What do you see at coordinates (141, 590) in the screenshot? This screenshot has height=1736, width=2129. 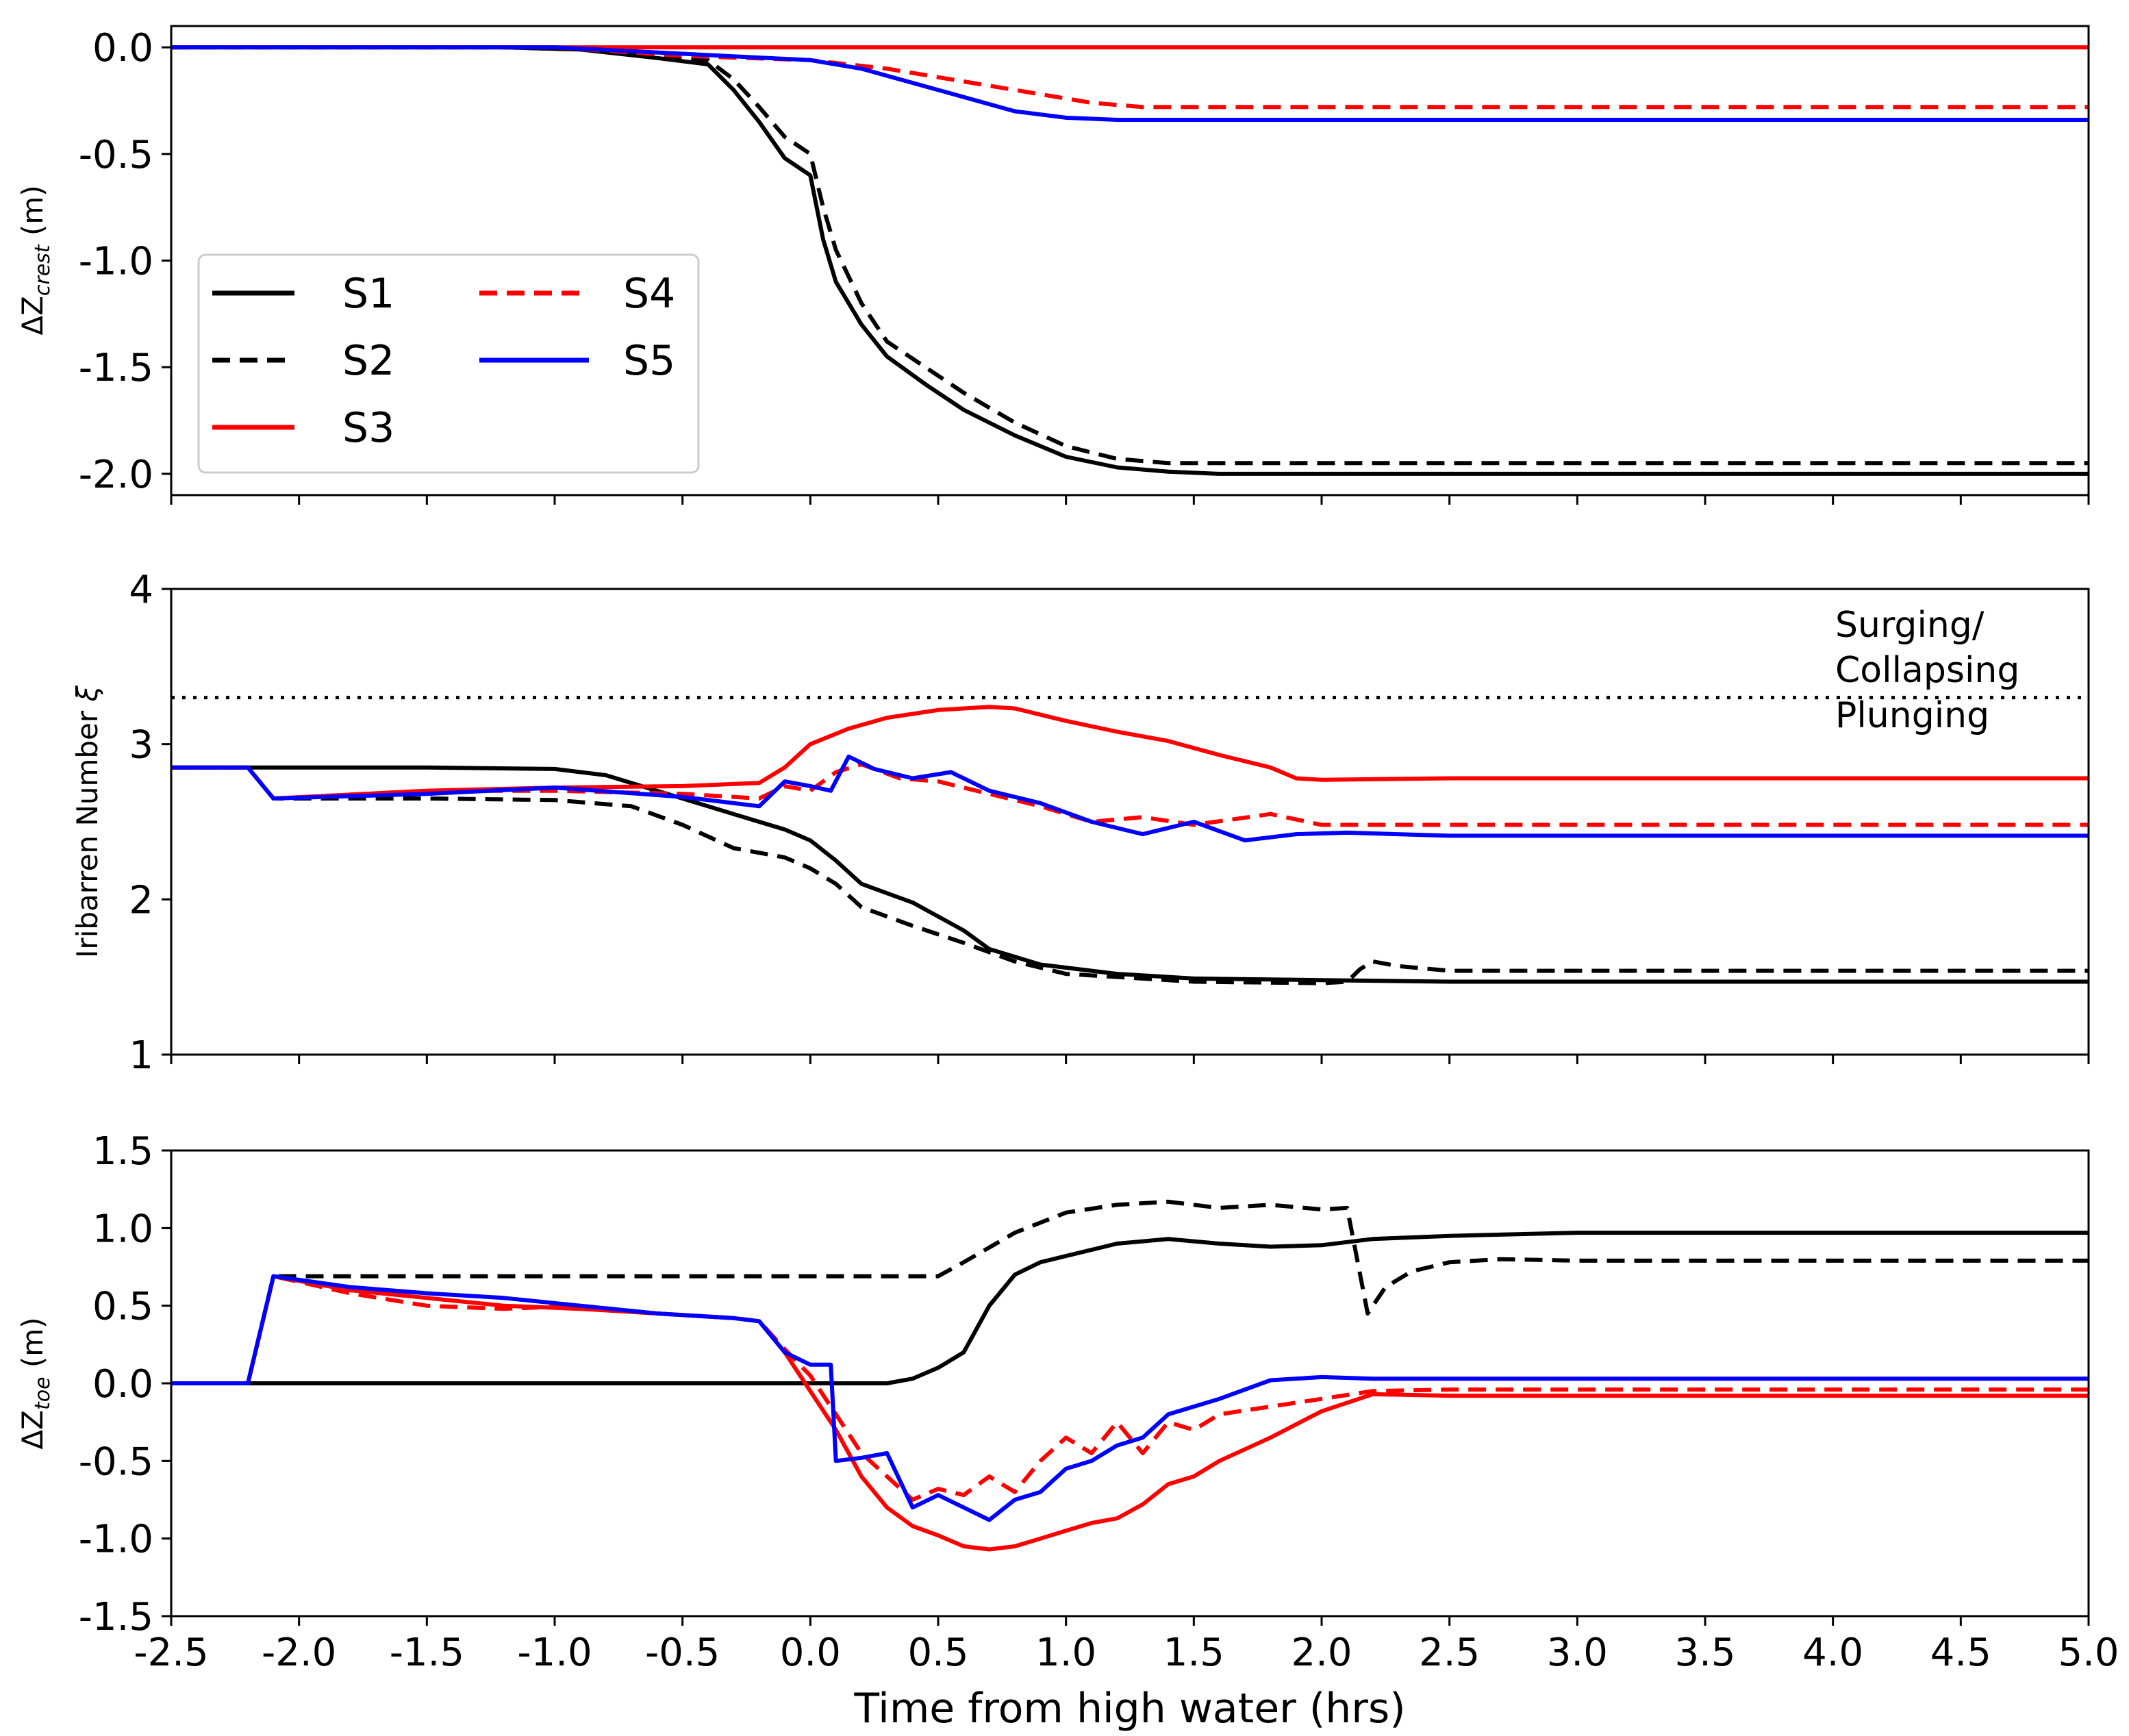 I see `y-tick-label: 4` at bounding box center [141, 590].